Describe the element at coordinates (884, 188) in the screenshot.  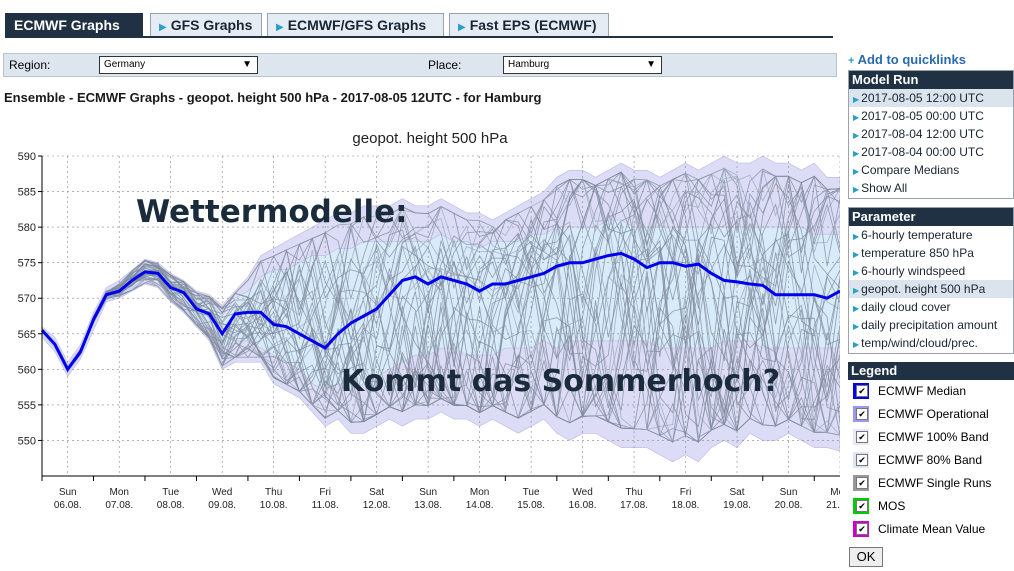
I see `model-run-item-label: Show All` at that location.